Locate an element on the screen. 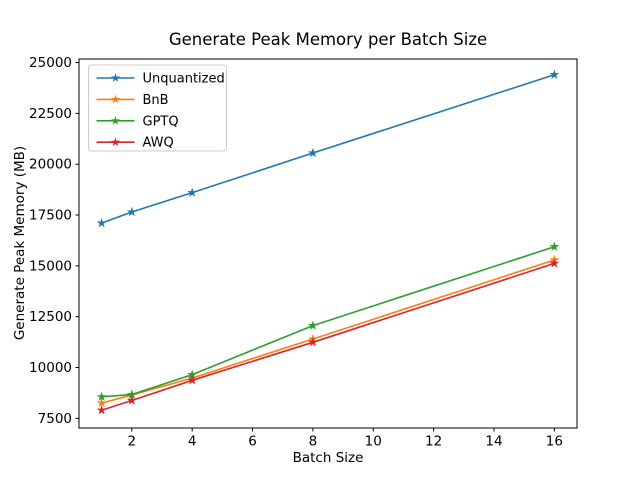  y-tick-label: 25000 is located at coordinates (50, 63).